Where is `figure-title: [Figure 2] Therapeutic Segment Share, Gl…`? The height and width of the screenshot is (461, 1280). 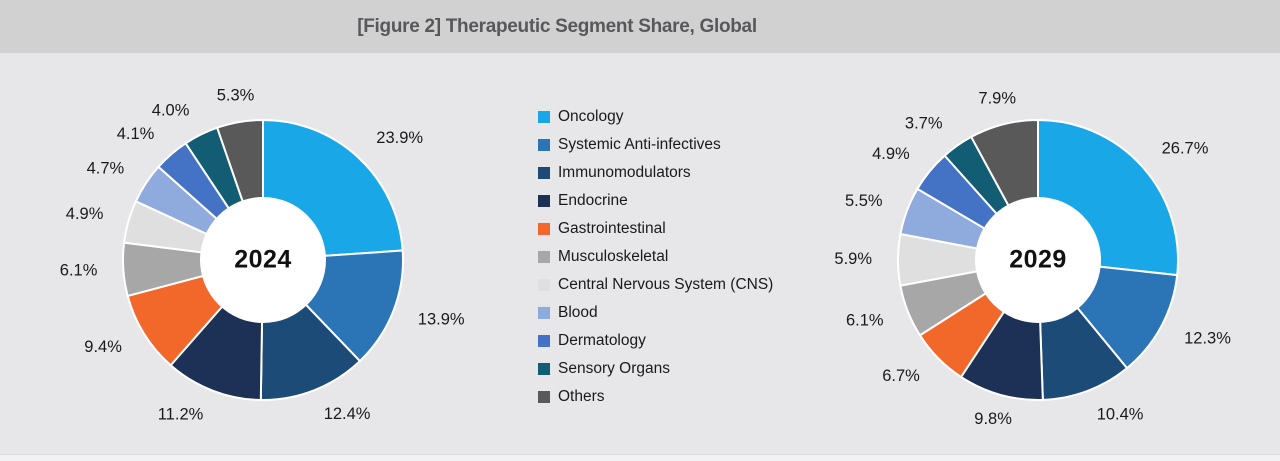 figure-title: [Figure 2] Therapeutic Segment Share, Gl… is located at coordinates (557, 26).